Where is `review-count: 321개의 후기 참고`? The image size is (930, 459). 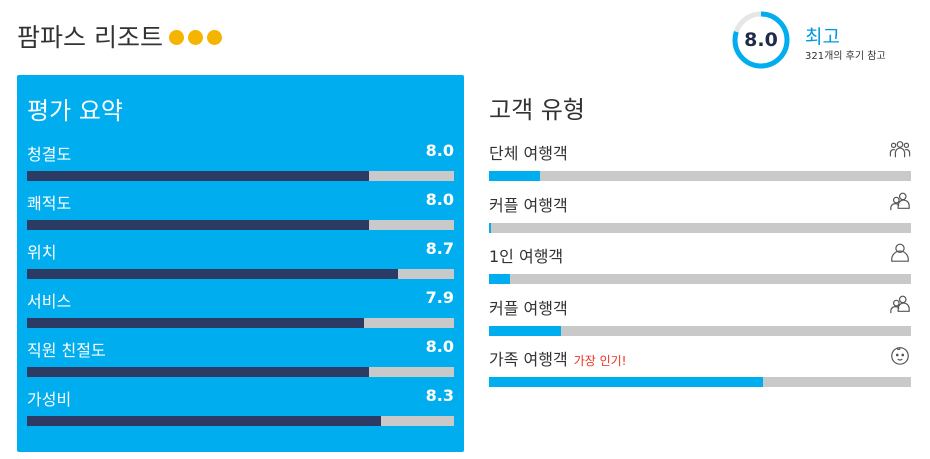 review-count: 321개의 후기 참고 is located at coordinates (845, 56).